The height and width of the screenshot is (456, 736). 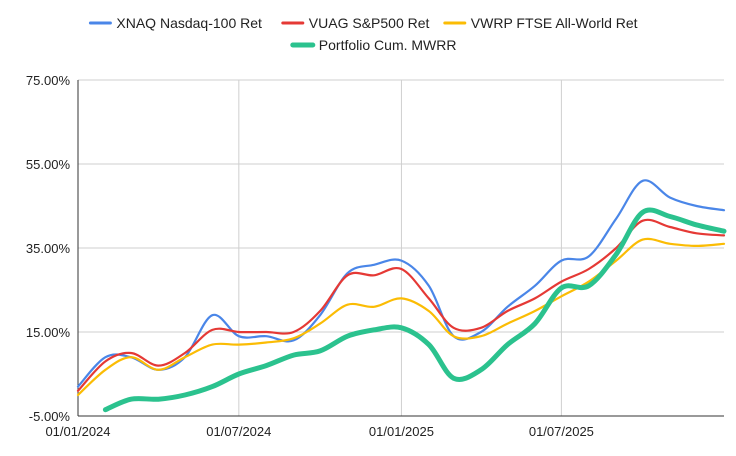 What do you see at coordinates (48, 80) in the screenshot?
I see `y-tick-label: 75.00%` at bounding box center [48, 80].